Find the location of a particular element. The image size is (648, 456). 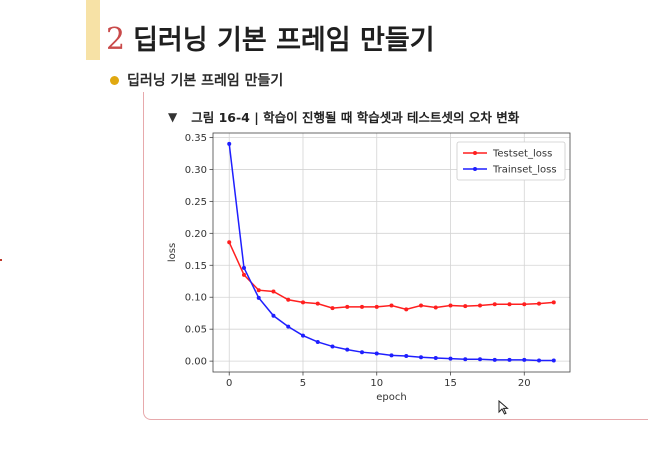

bullet-dot-icon is located at coordinates (114, 80).